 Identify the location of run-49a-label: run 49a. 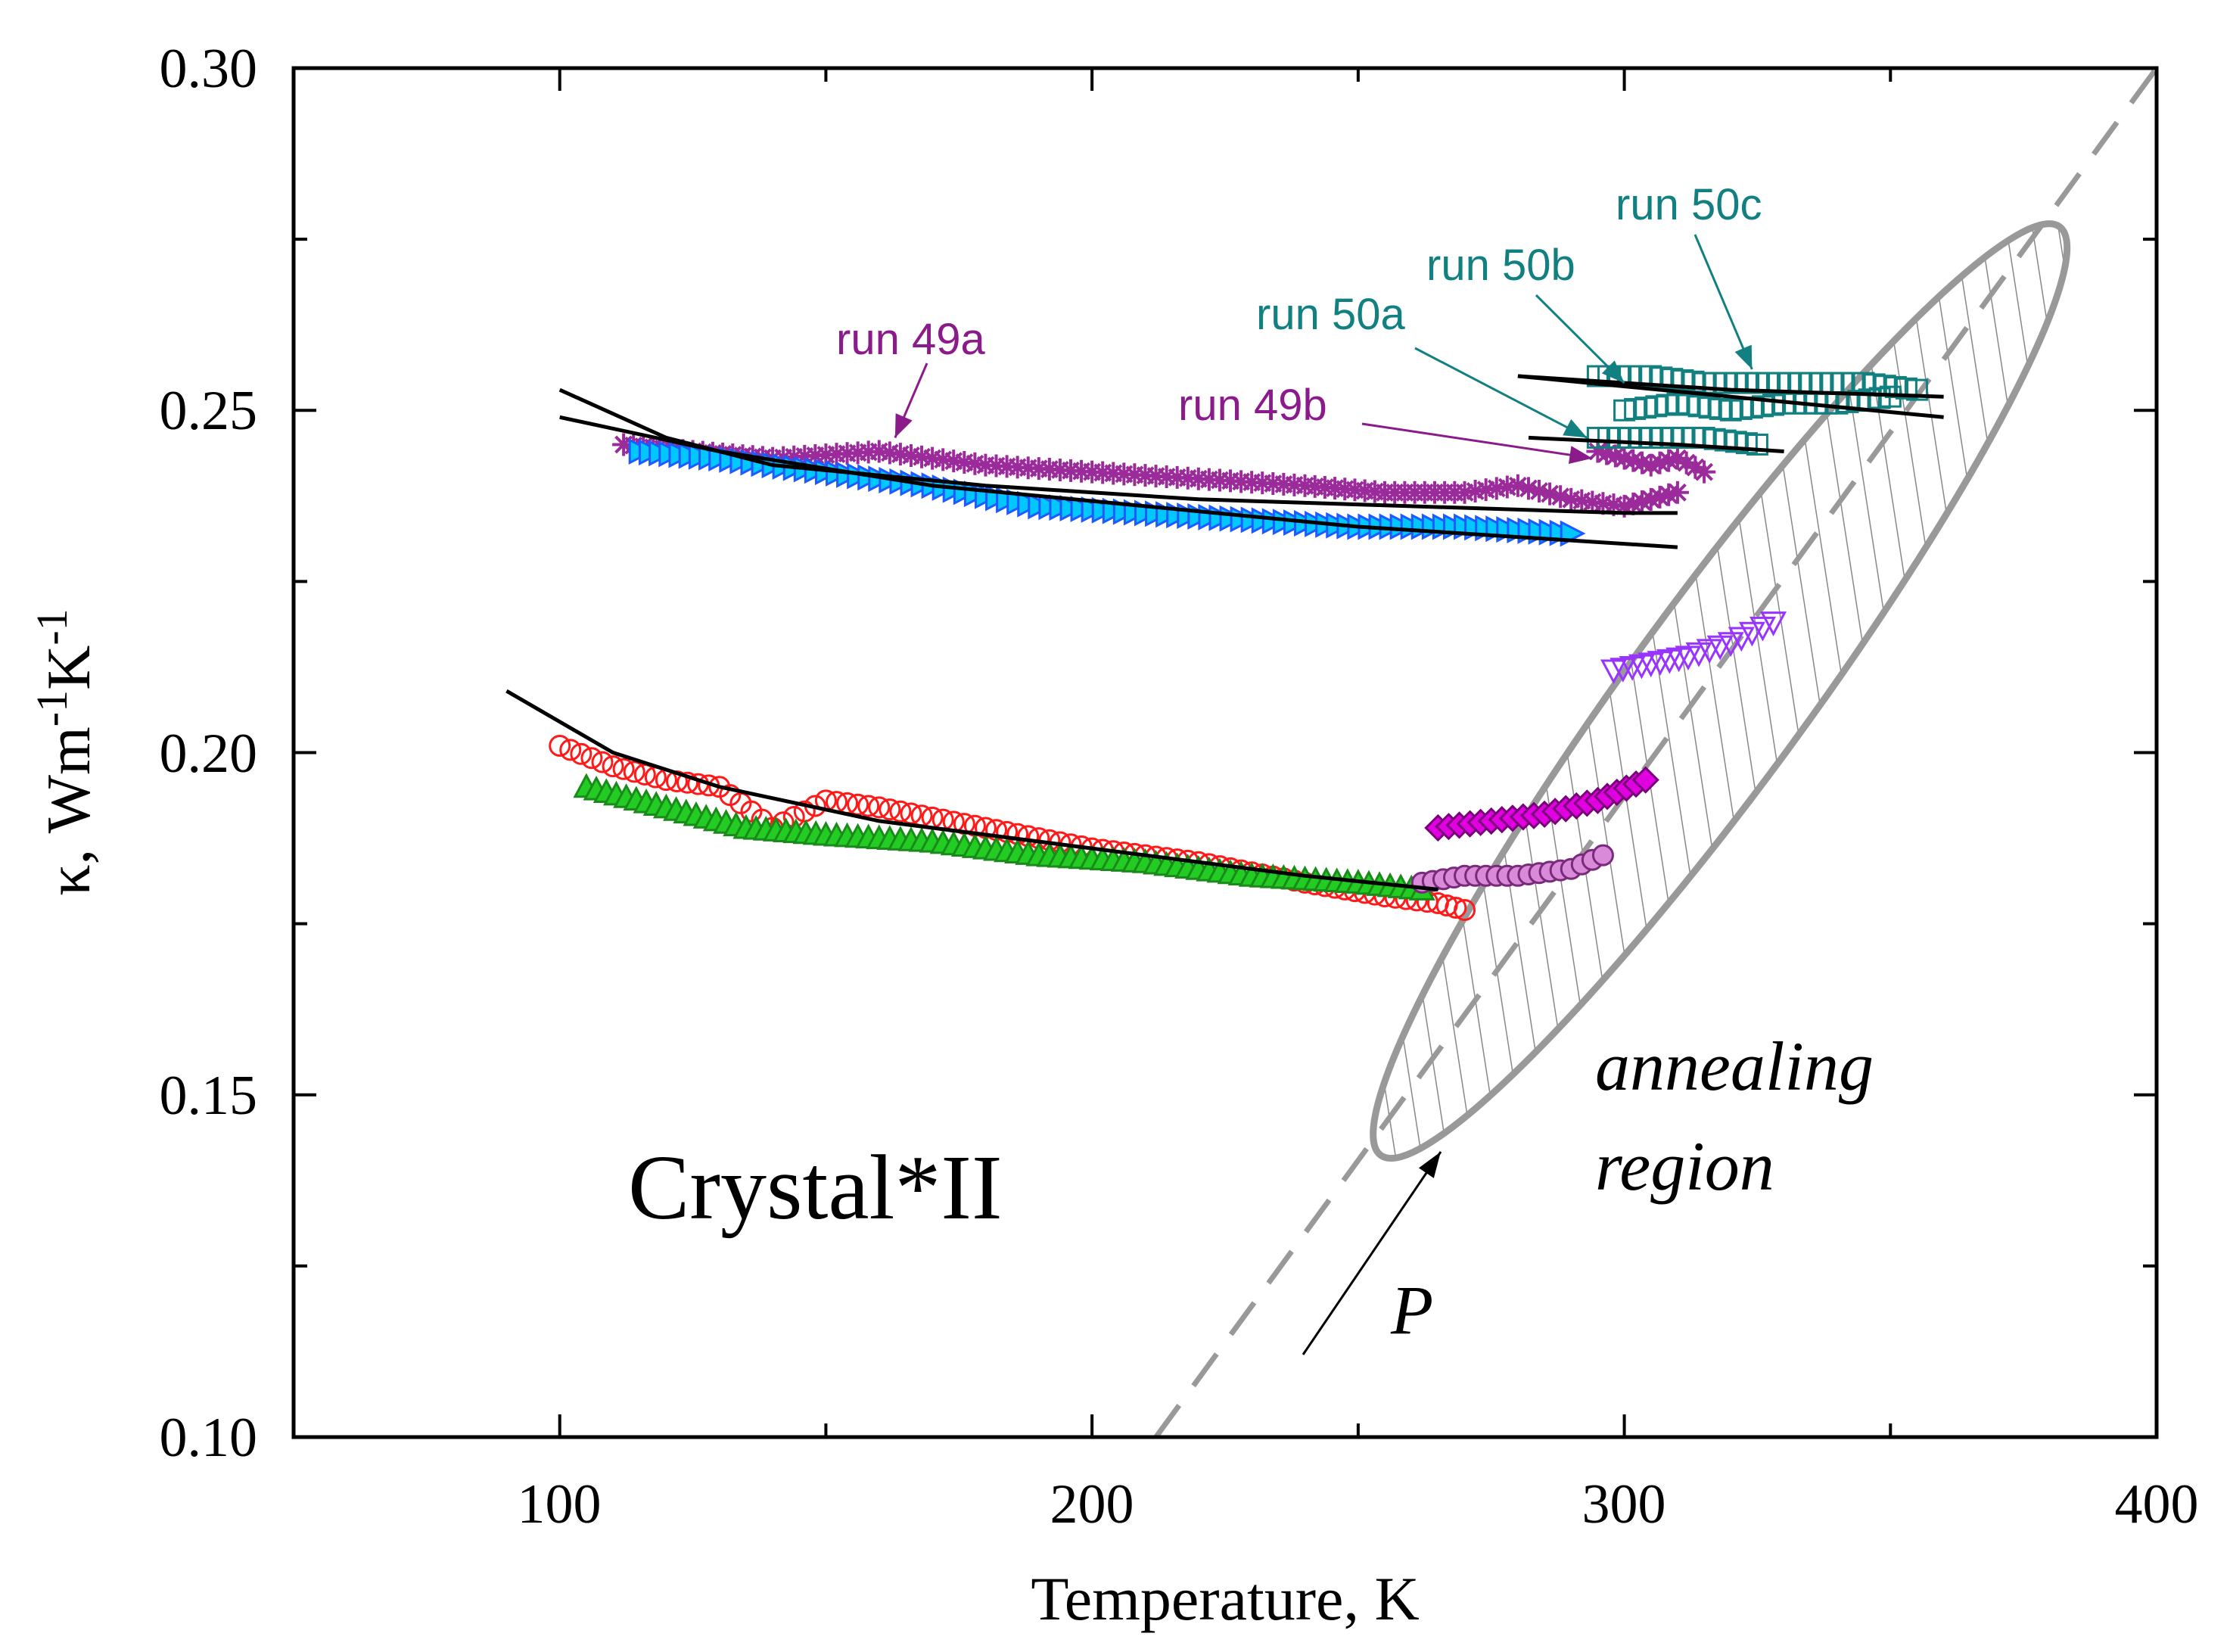
(910, 339).